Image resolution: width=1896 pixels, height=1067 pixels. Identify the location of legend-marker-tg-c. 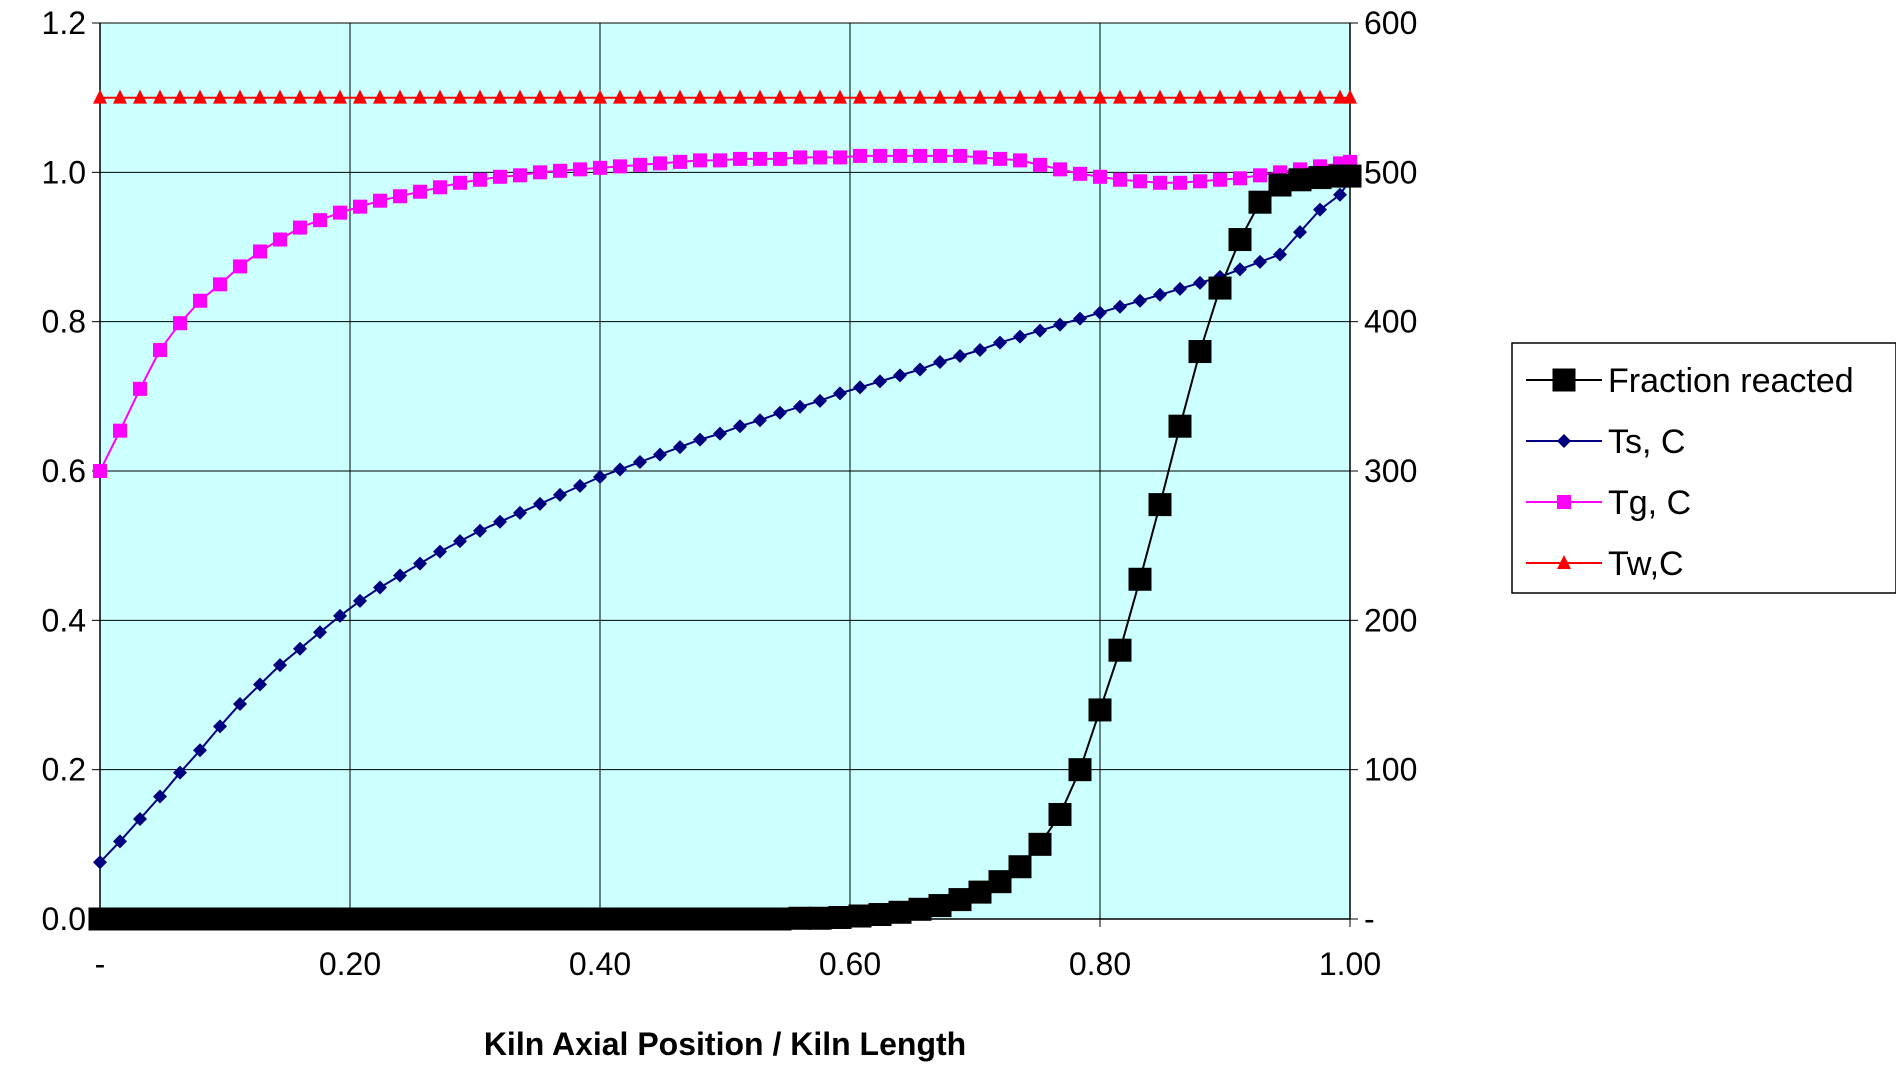
(1564, 502).